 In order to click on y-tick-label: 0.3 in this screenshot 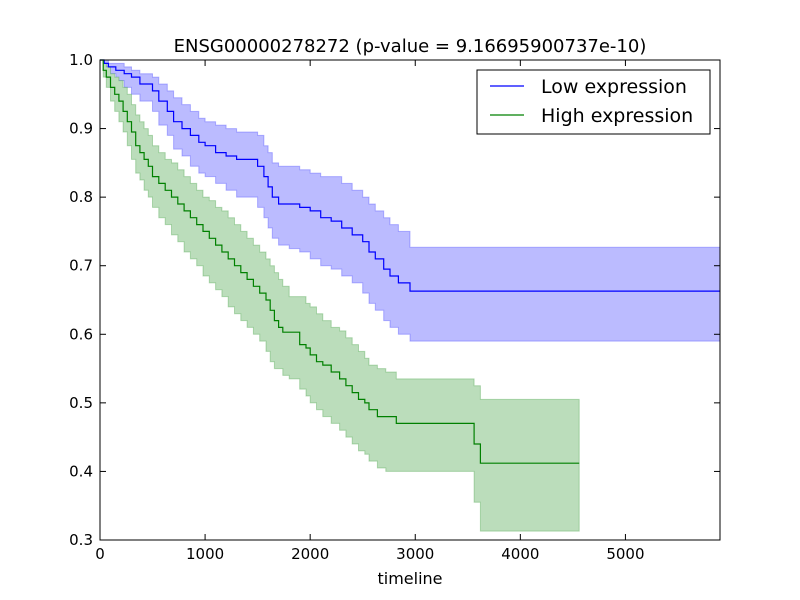, I will do `click(81, 540)`.